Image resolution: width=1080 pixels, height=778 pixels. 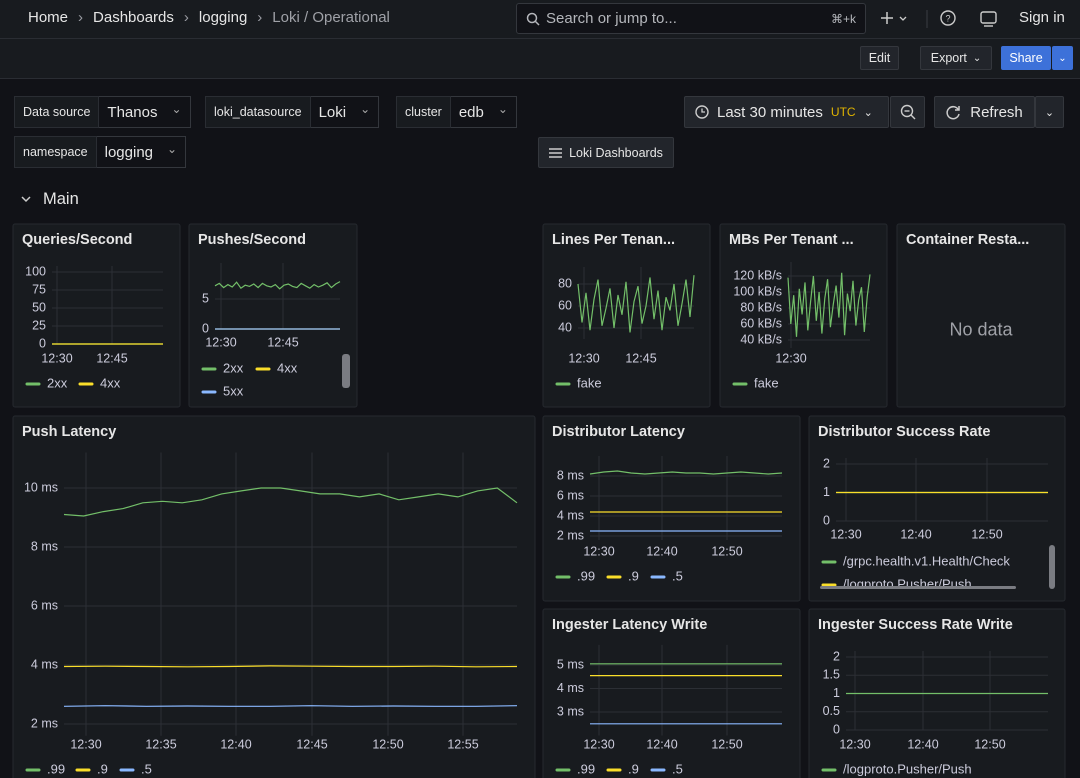 What do you see at coordinates (1062, 58) in the screenshot?
I see `share-menu: ⌄` at bounding box center [1062, 58].